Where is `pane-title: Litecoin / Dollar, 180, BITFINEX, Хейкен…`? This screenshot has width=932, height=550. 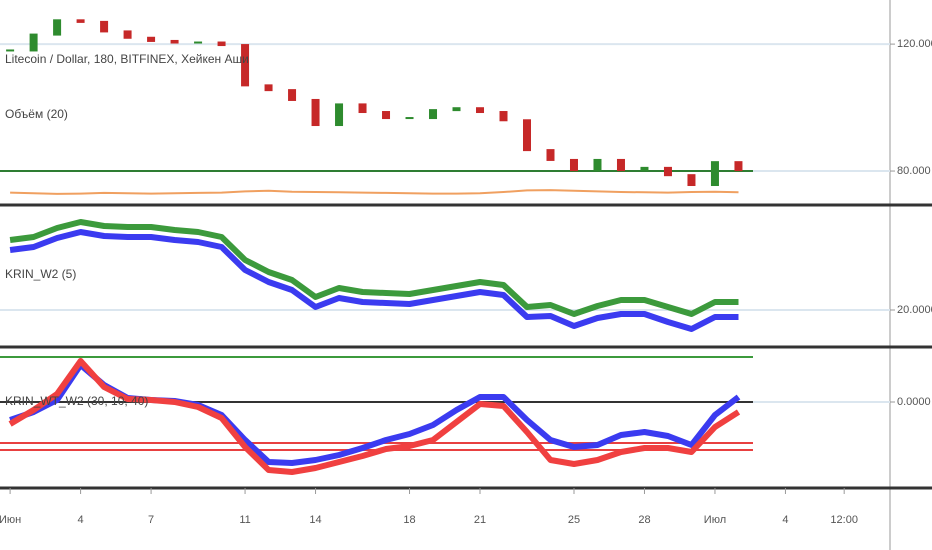 pane-title: Litecoin / Dollar, 180, BITFINEX, Хейкен… is located at coordinates (127, 59).